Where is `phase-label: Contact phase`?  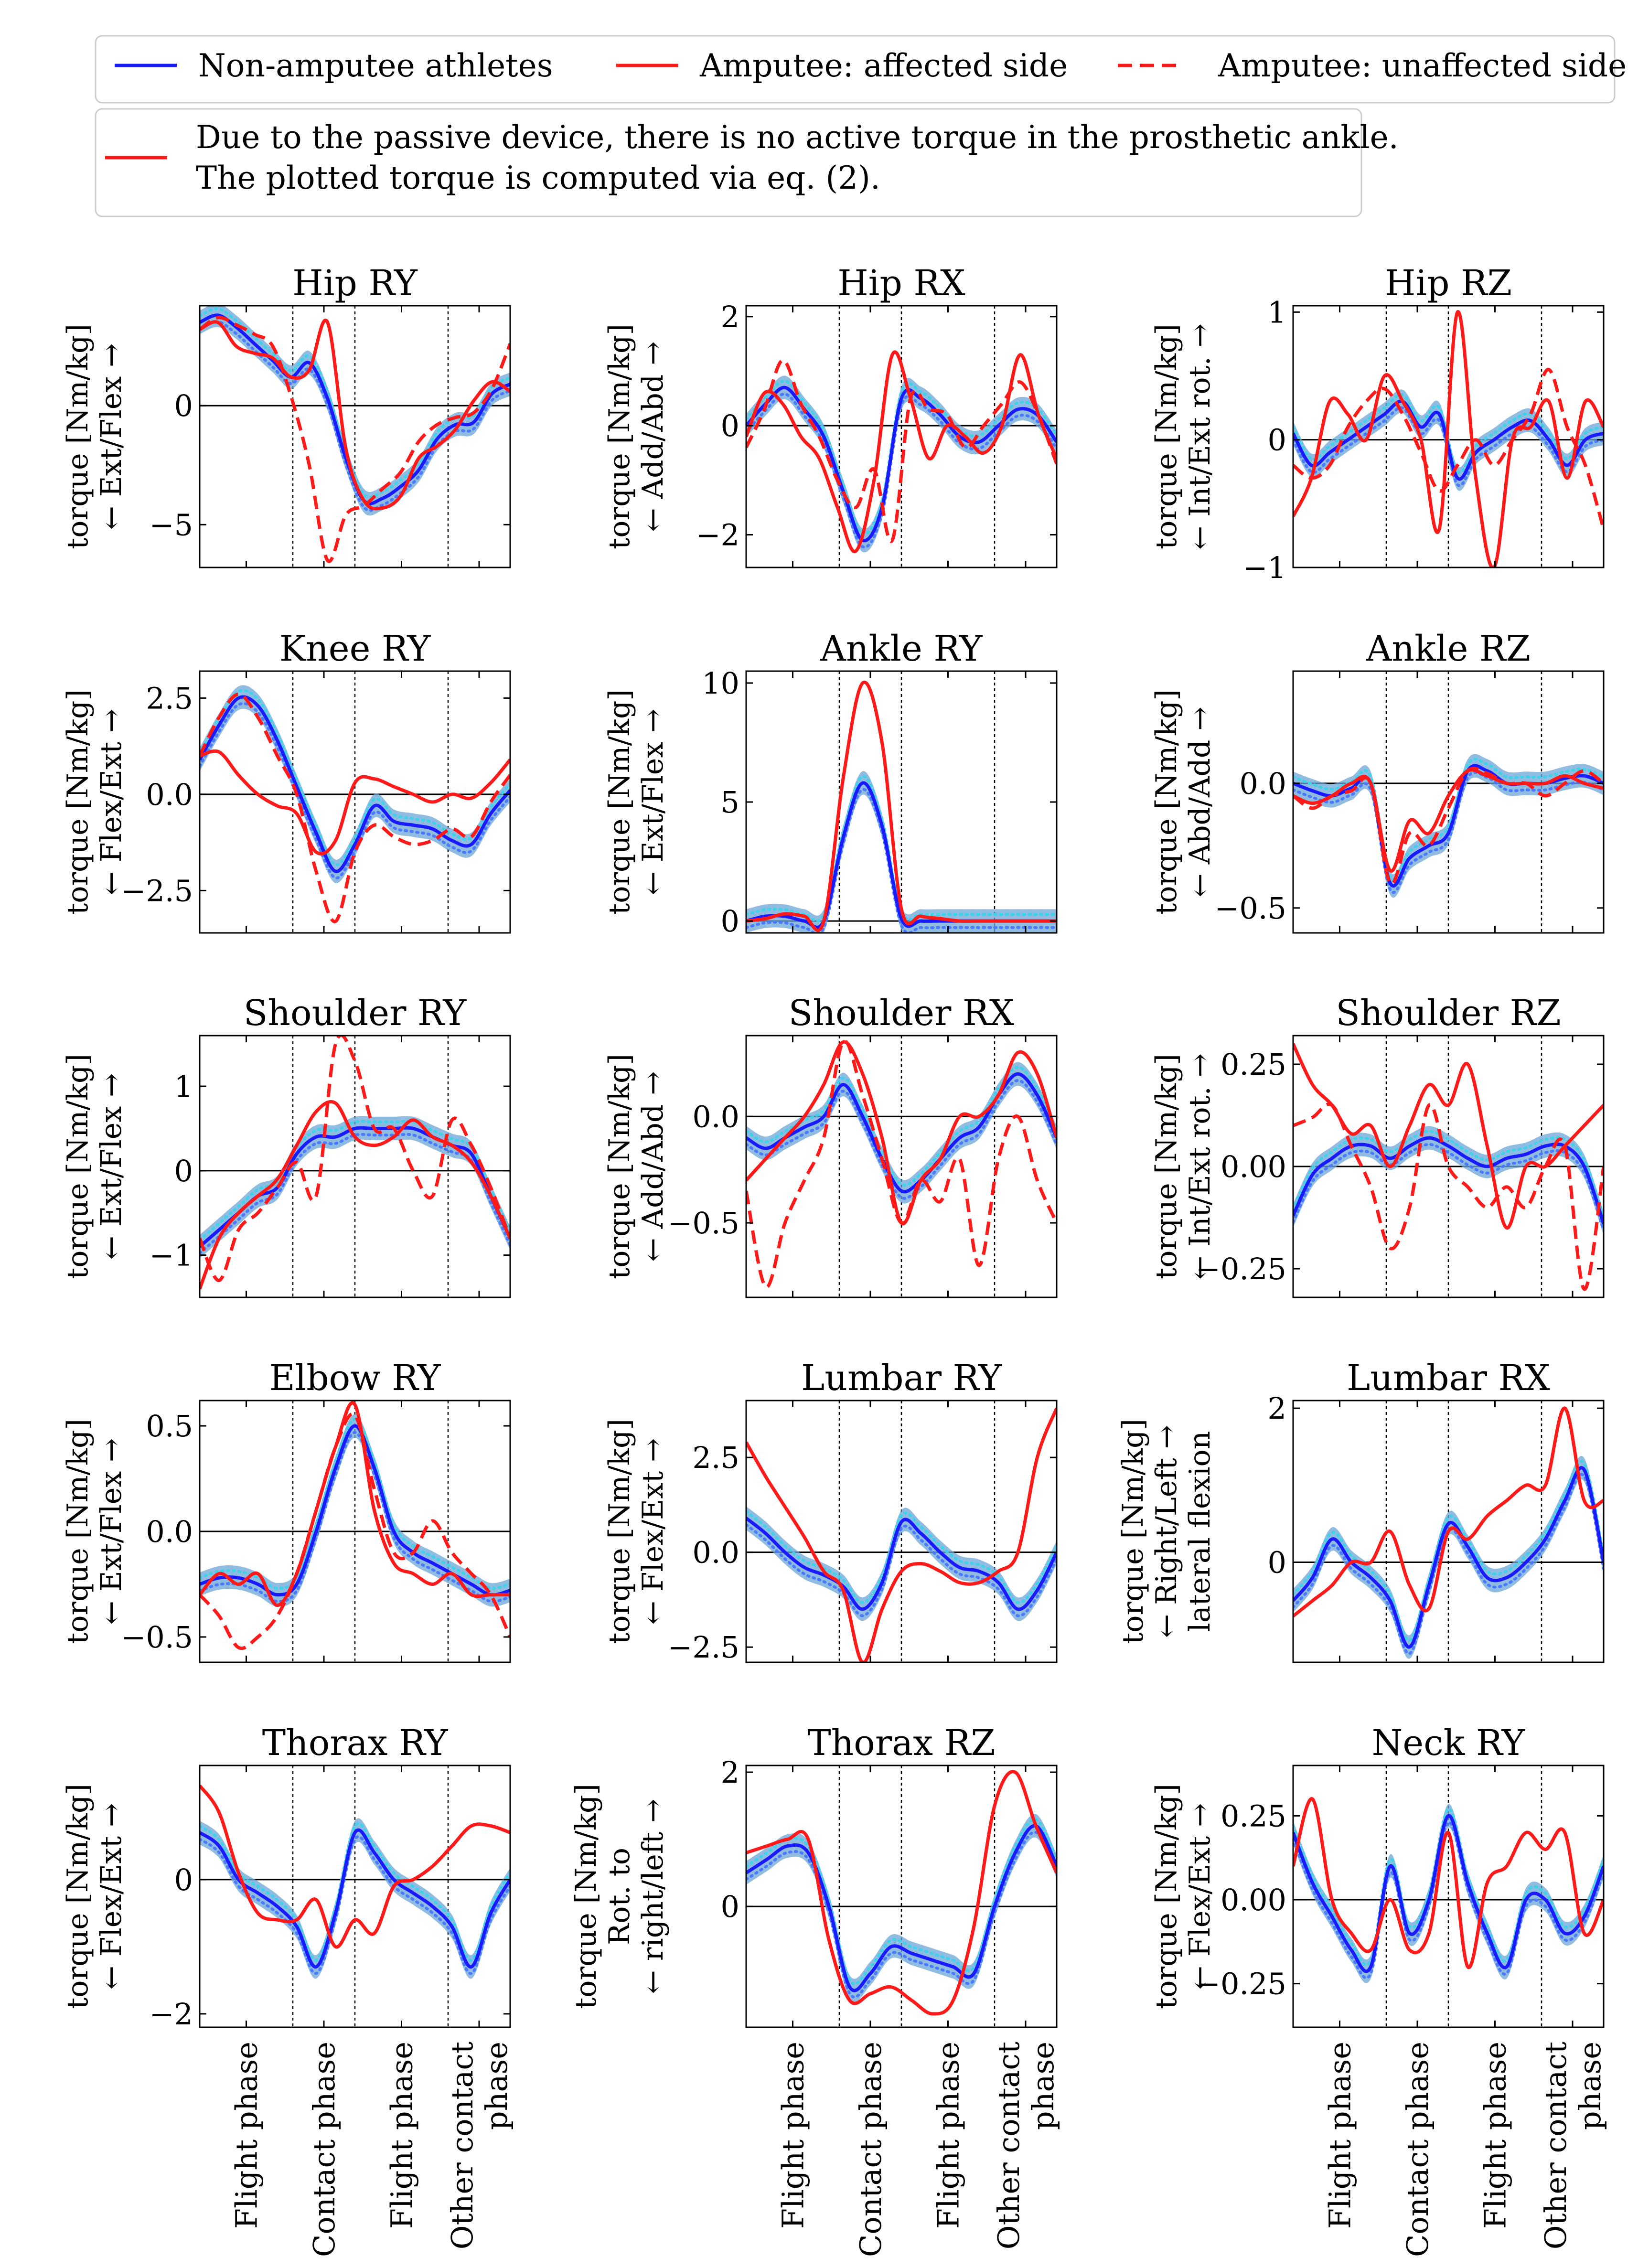 phase-label: Contact phase is located at coordinates (324, 2149).